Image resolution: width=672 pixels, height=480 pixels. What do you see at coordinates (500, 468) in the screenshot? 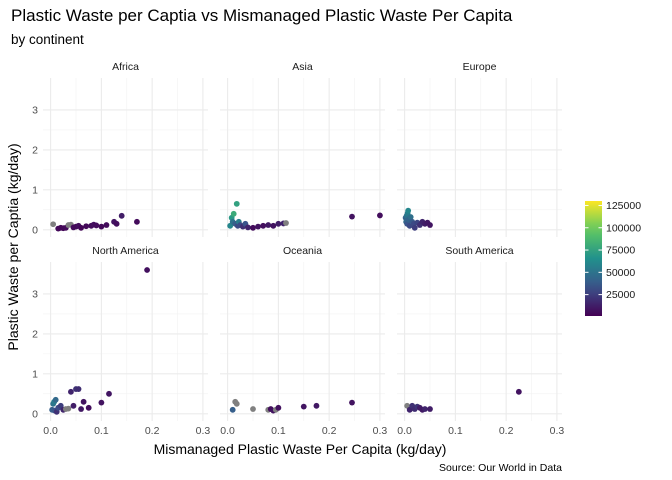
I see `chart-caption: Source: Our World in Data` at bounding box center [500, 468].